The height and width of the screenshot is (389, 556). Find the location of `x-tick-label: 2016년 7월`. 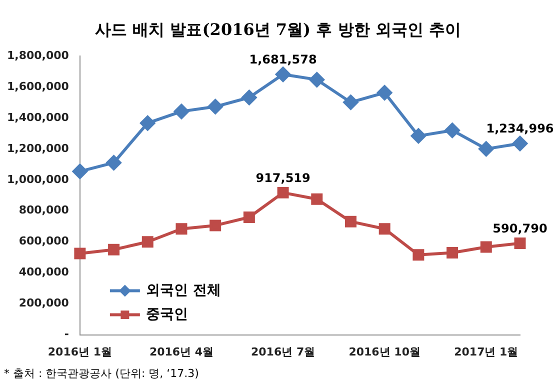

x-tick-label: 2016년 7월 is located at coordinates (283, 351).